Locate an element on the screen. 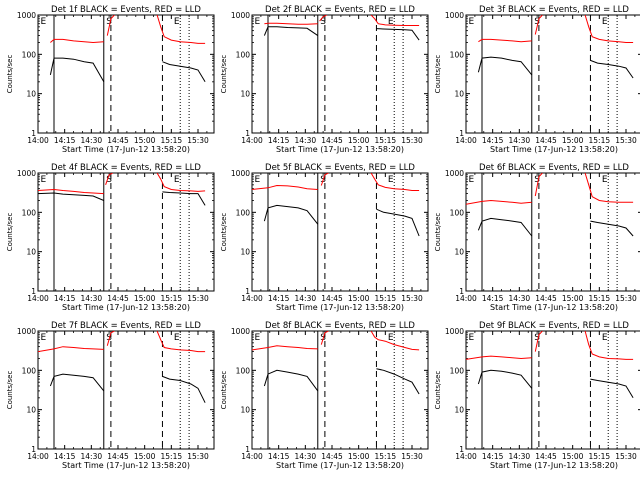 Image resolution: width=640 pixels, height=480 pixels. panel-title: Det 7f BLACK = Events, RED = LLD is located at coordinates (126, 326).